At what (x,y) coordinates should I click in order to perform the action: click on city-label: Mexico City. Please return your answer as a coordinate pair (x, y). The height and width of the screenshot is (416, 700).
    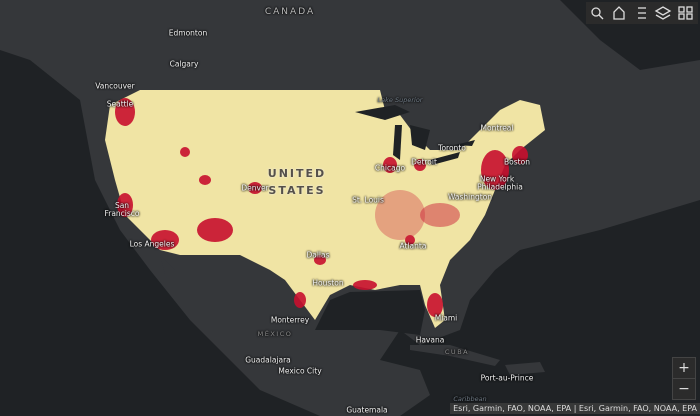
    Looking at the image, I should click on (300, 371).